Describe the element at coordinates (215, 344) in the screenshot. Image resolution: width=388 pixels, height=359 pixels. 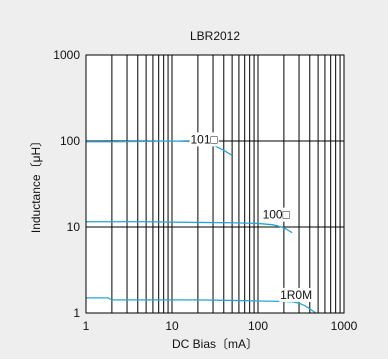
I see `x-axis-label: DC Bias〔mA〕` at that location.